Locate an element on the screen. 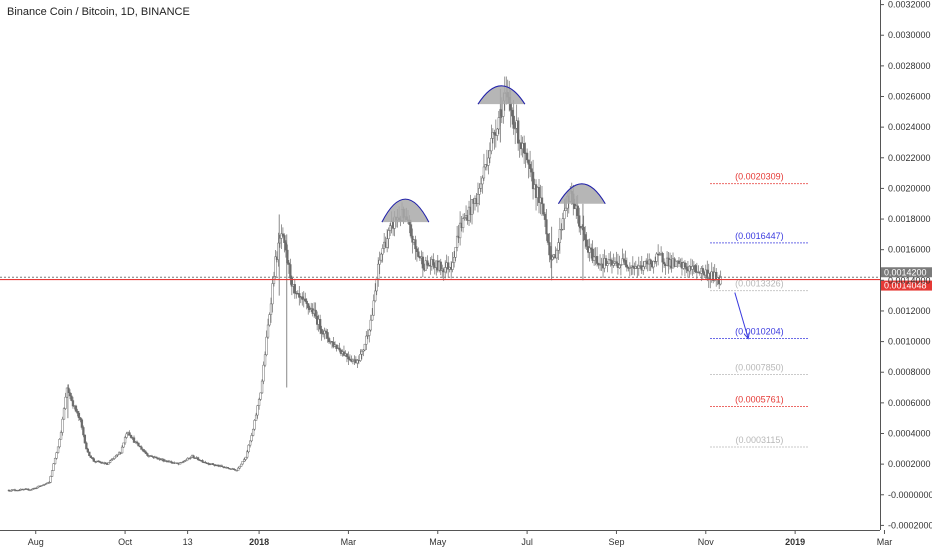 Image resolution: width=932 pixels, height=550 pixels. current-price-label: 0.0014048 is located at coordinates (905, 286).